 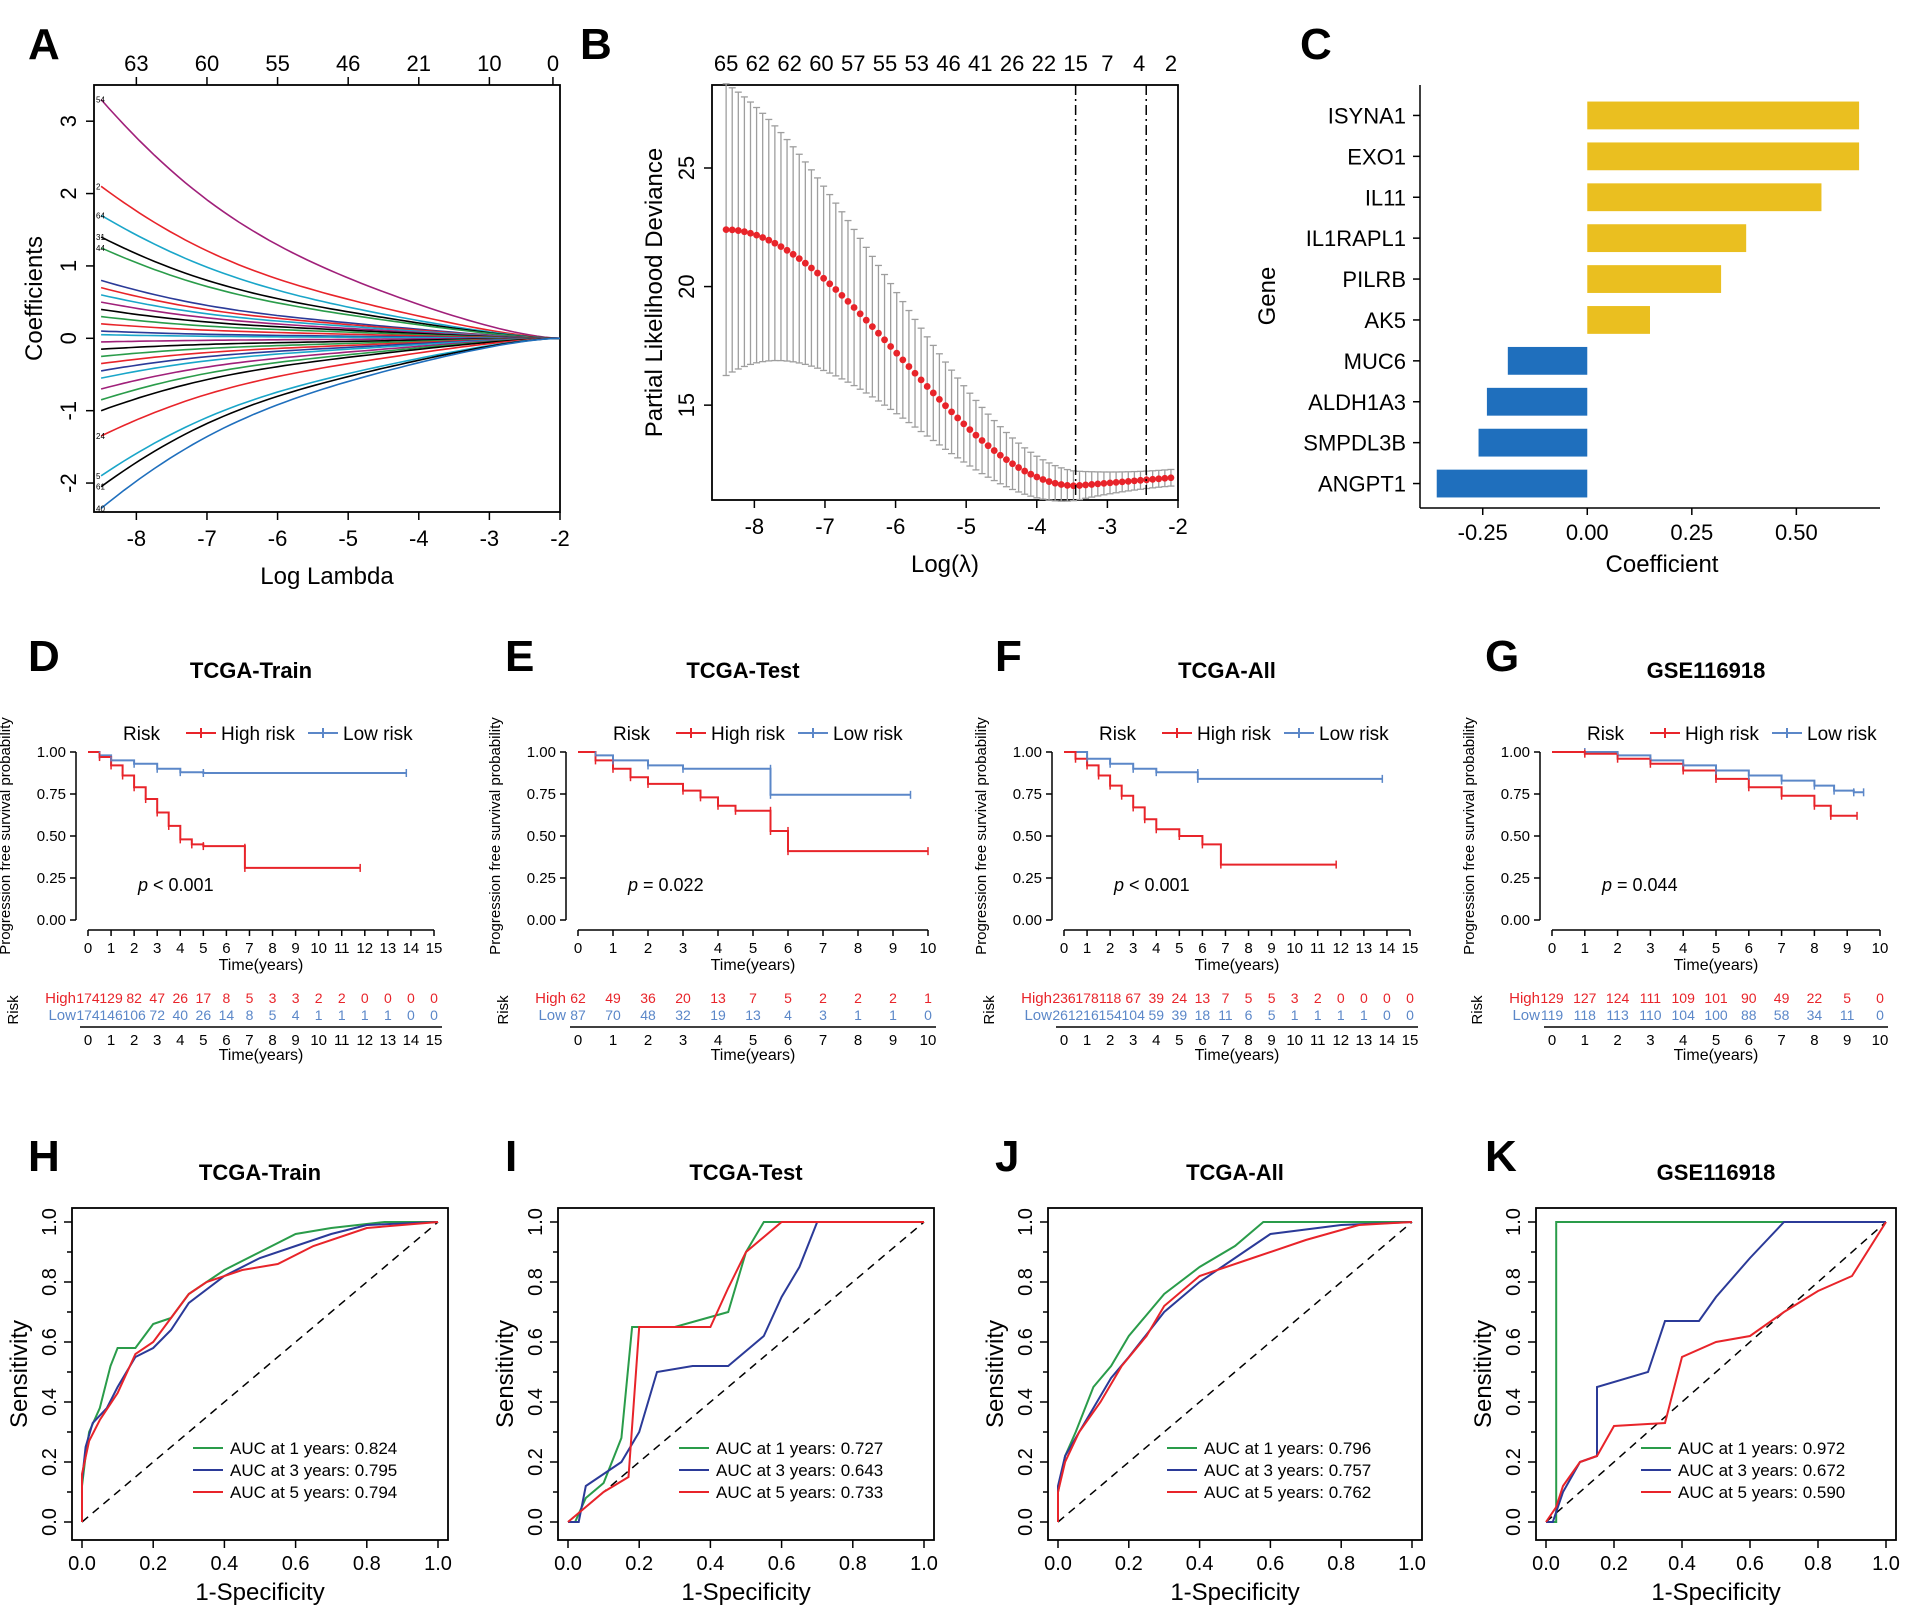 I want to click on y-tick-label-a: 3, so click(x=68, y=121).